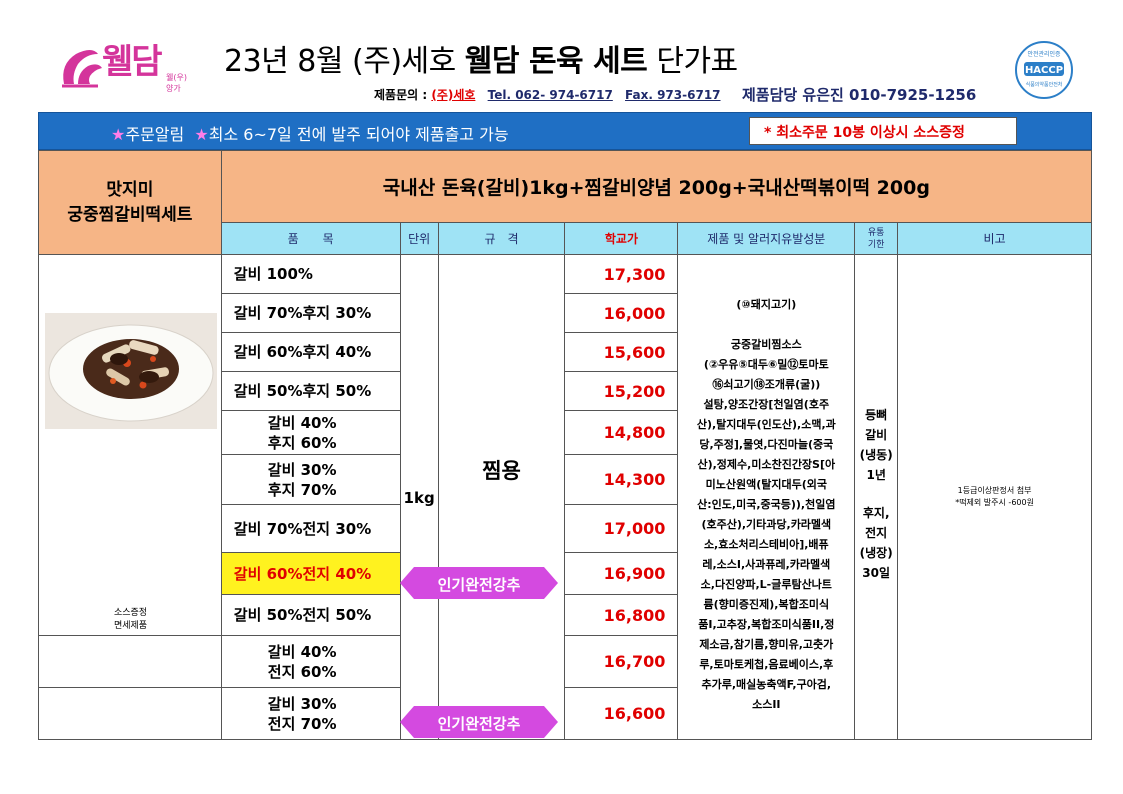 This screenshot has width=1123, height=794. I want to click on item-name-line1: 갈비 40%, so click(302, 422).